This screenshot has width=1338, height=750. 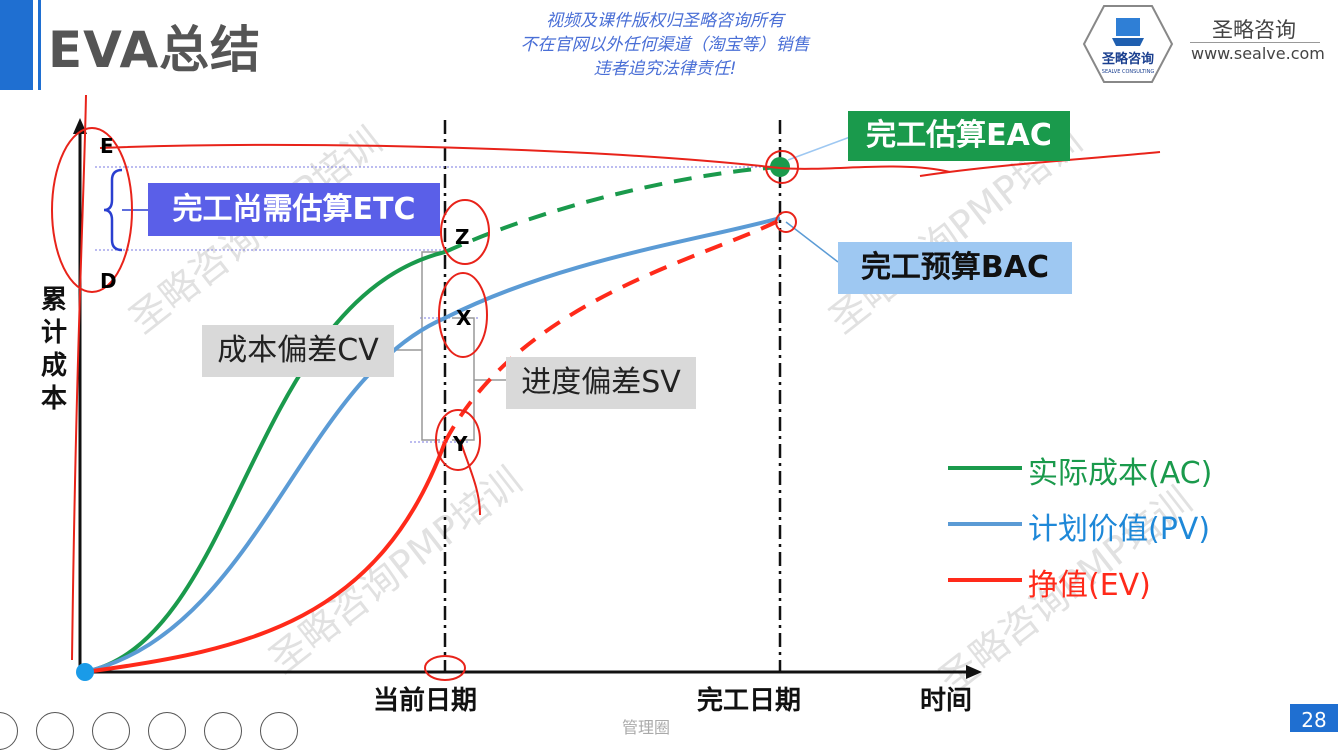 What do you see at coordinates (85, 672) in the screenshot?
I see `origin-point` at bounding box center [85, 672].